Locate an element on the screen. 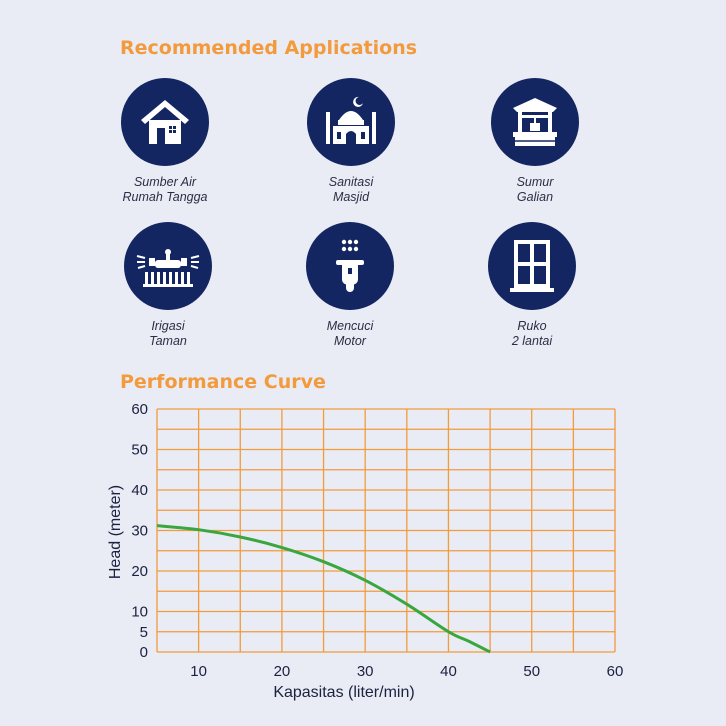  performance-title: Performance Curve is located at coordinates (223, 382).